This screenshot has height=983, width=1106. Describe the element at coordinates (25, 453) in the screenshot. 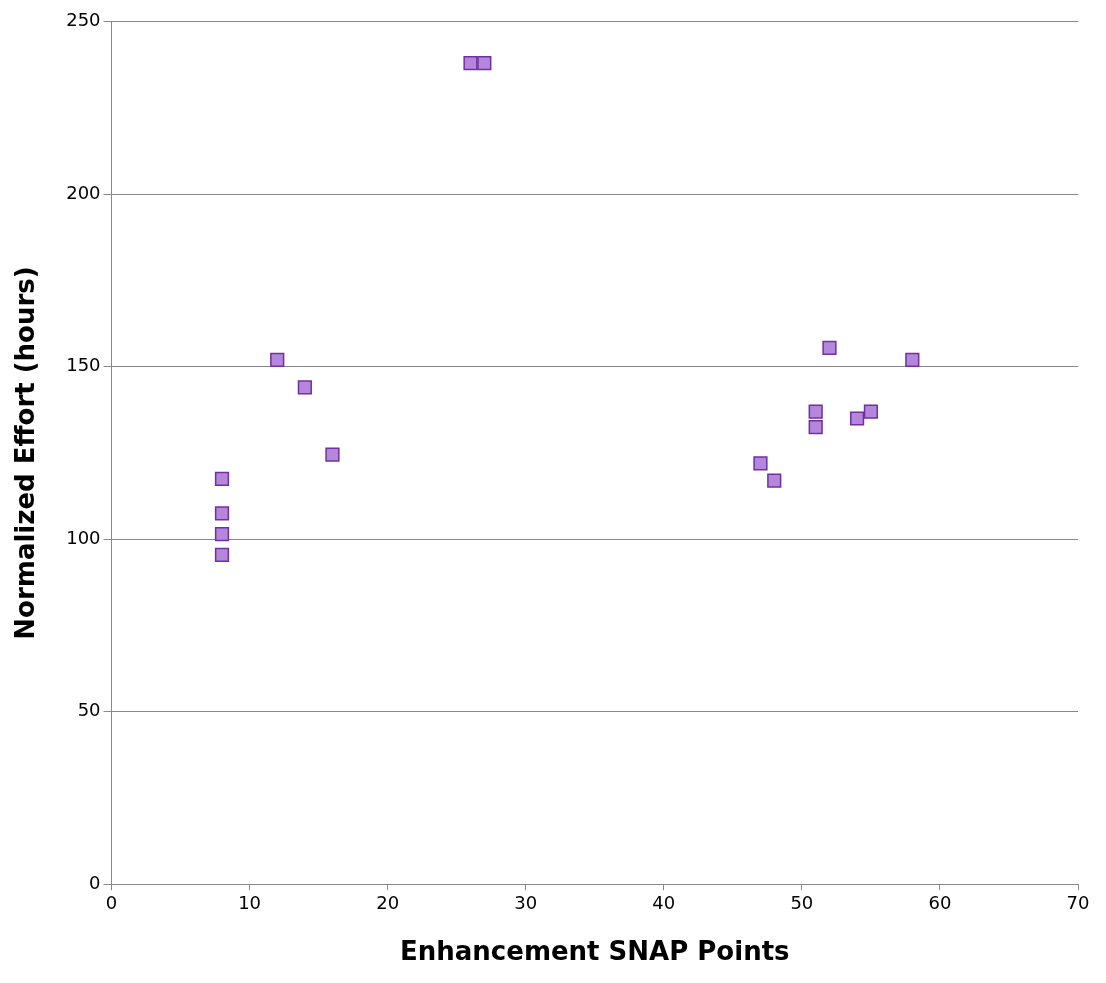

I see `y-axis-title: Normalized Effort (hours)` at that location.